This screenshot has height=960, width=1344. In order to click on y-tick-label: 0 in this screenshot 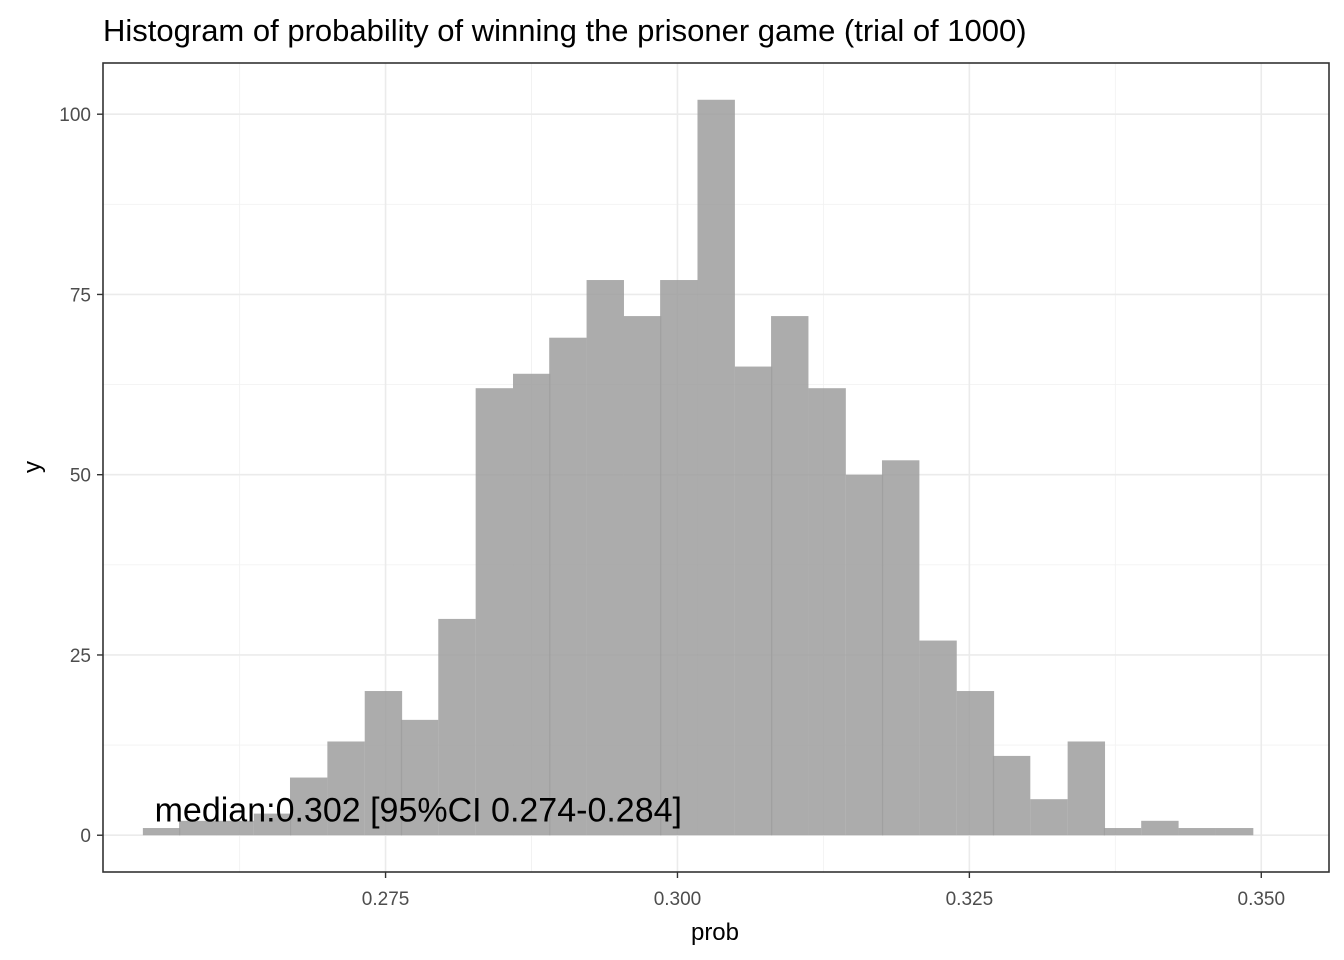, I will do `click(85, 836)`.